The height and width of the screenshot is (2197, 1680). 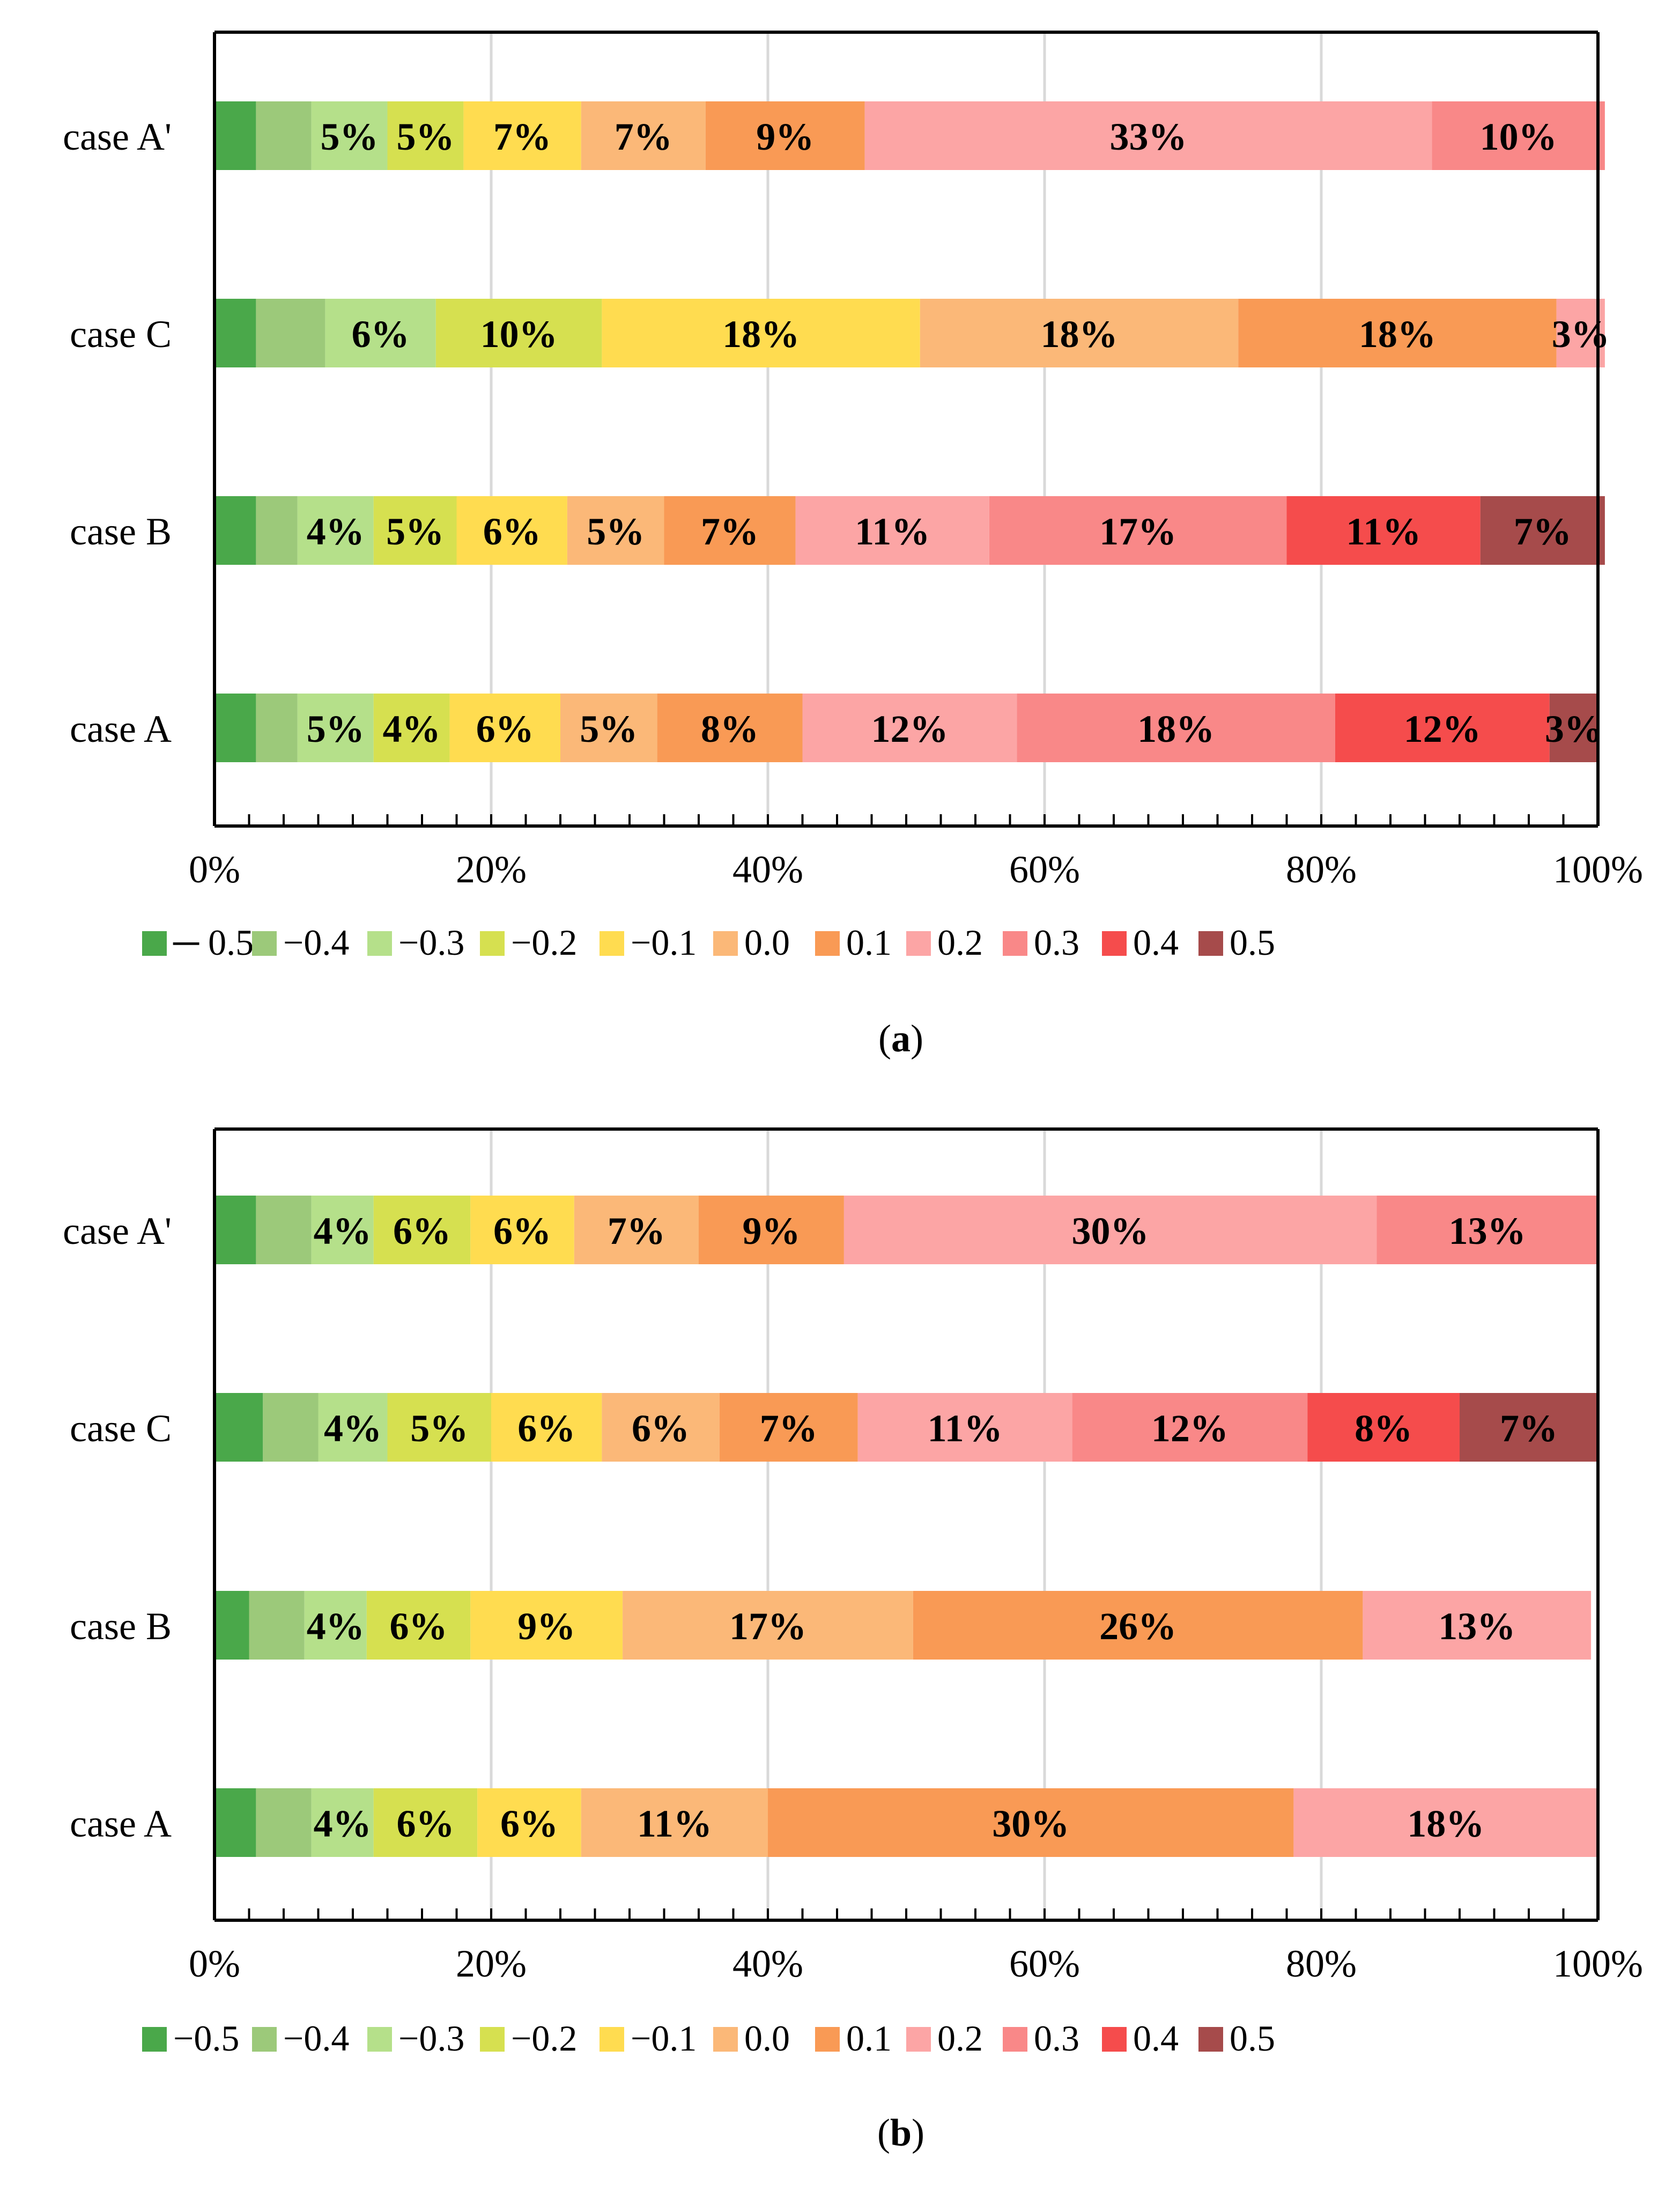 What do you see at coordinates (1487, 1231) in the screenshot?
I see `data-label: 13%` at bounding box center [1487, 1231].